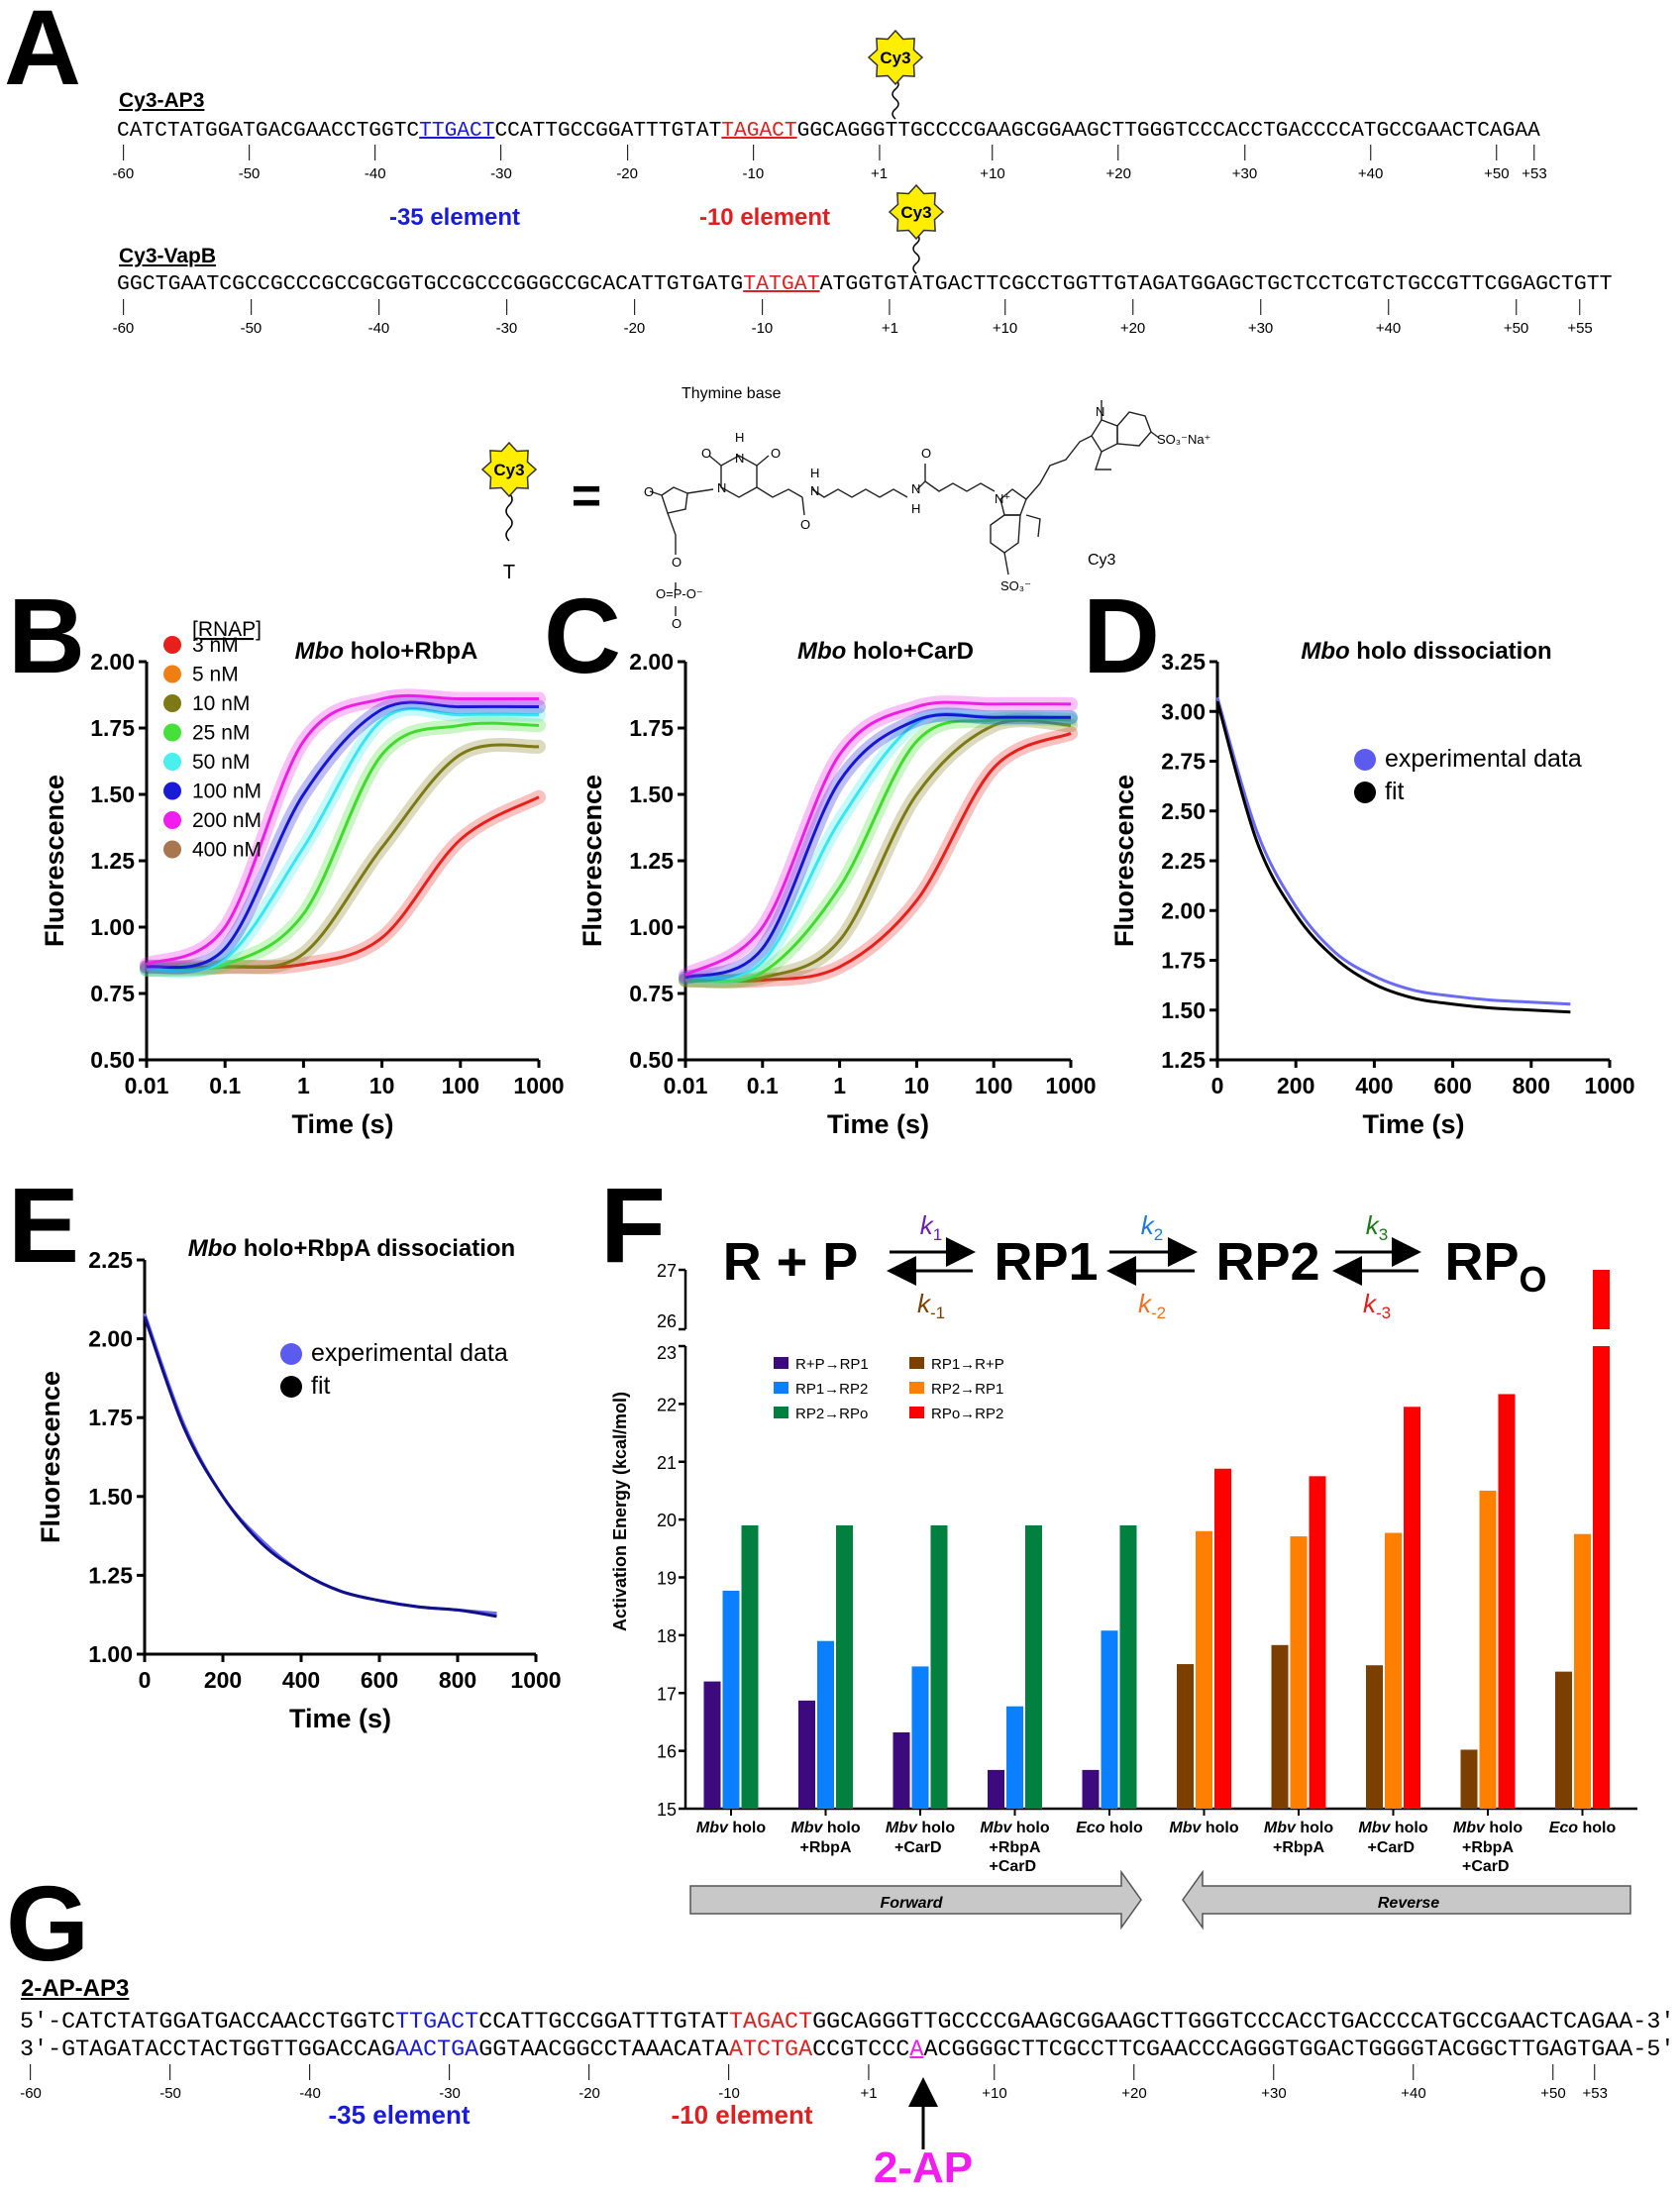 The height and width of the screenshot is (2193, 1680). What do you see at coordinates (1451, 651) in the screenshot?
I see `chart-title-rest: holo dissociation` at bounding box center [1451, 651].